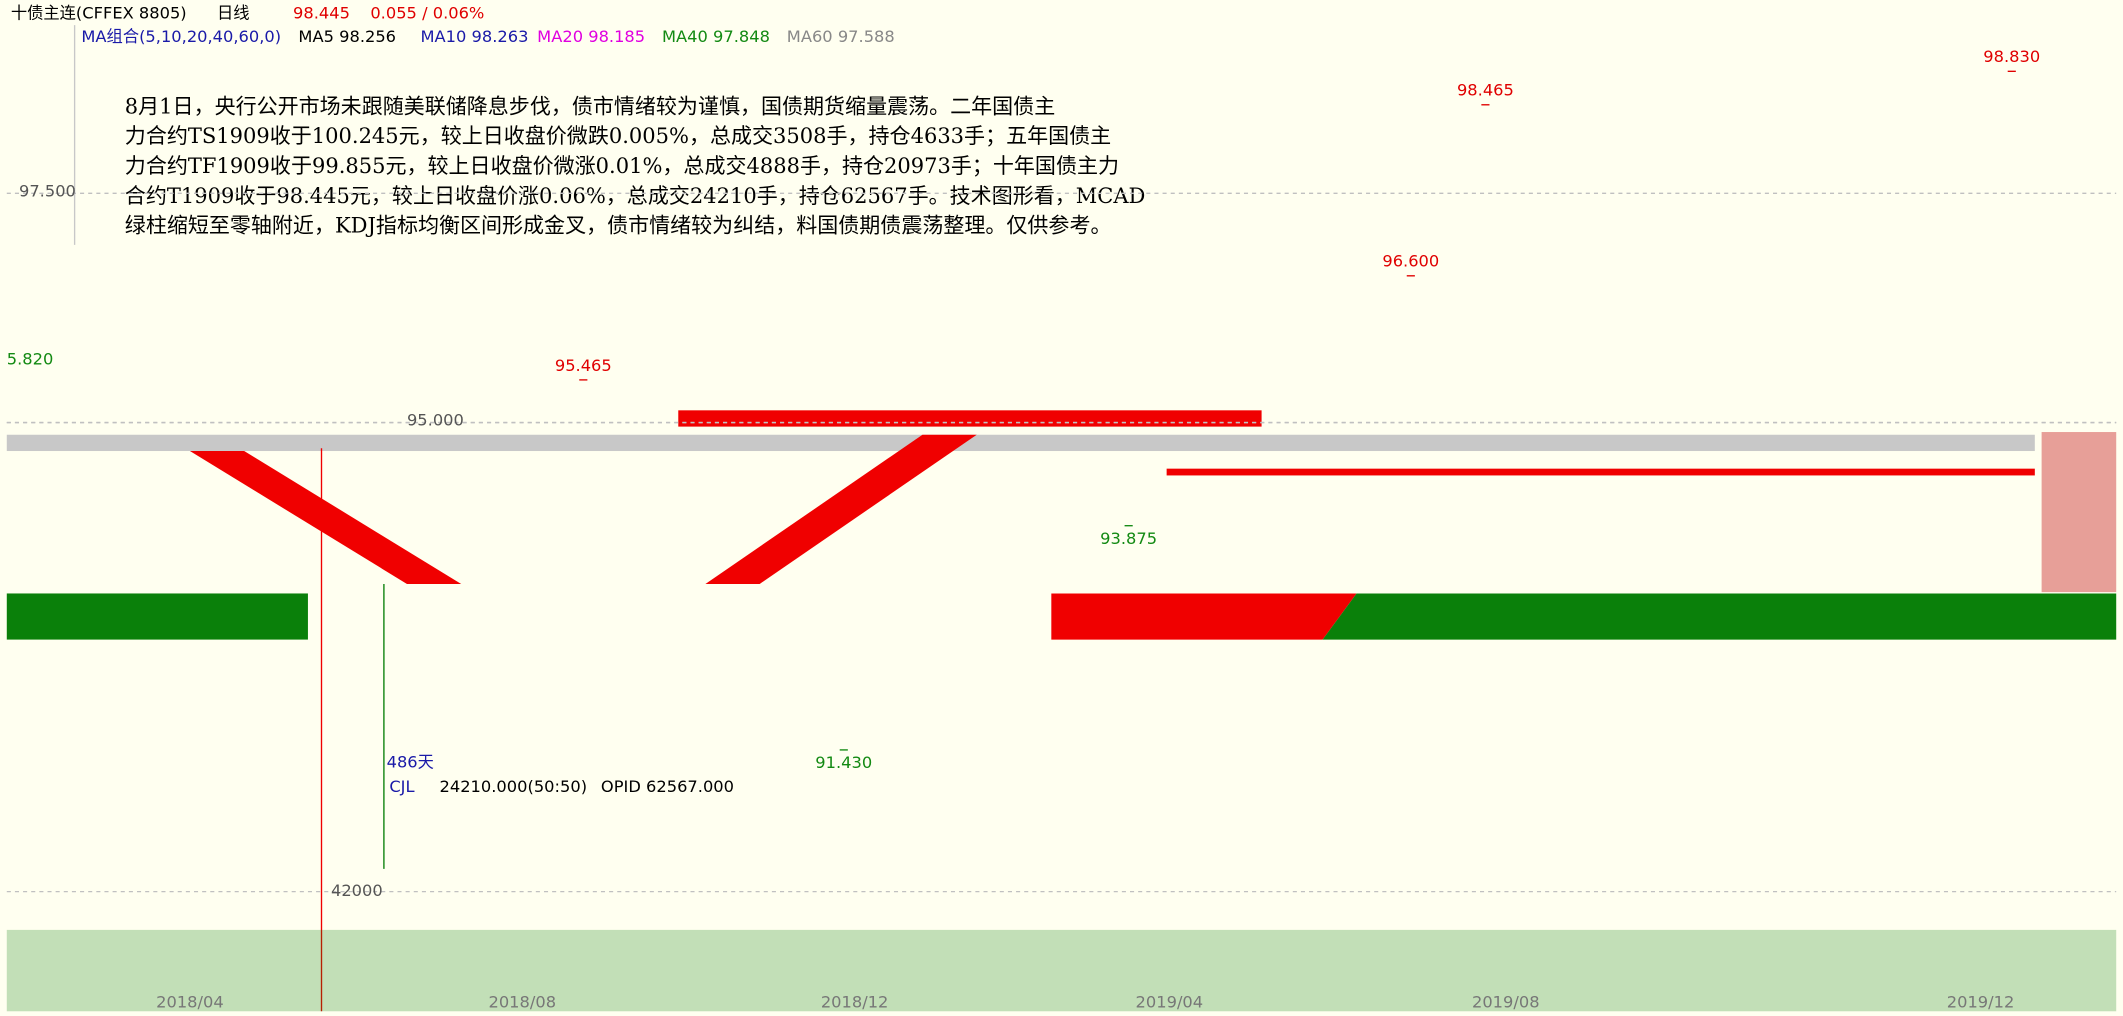  What do you see at coordinates (401, 786) in the screenshot?
I see `volume-indicator: CJL` at bounding box center [401, 786].